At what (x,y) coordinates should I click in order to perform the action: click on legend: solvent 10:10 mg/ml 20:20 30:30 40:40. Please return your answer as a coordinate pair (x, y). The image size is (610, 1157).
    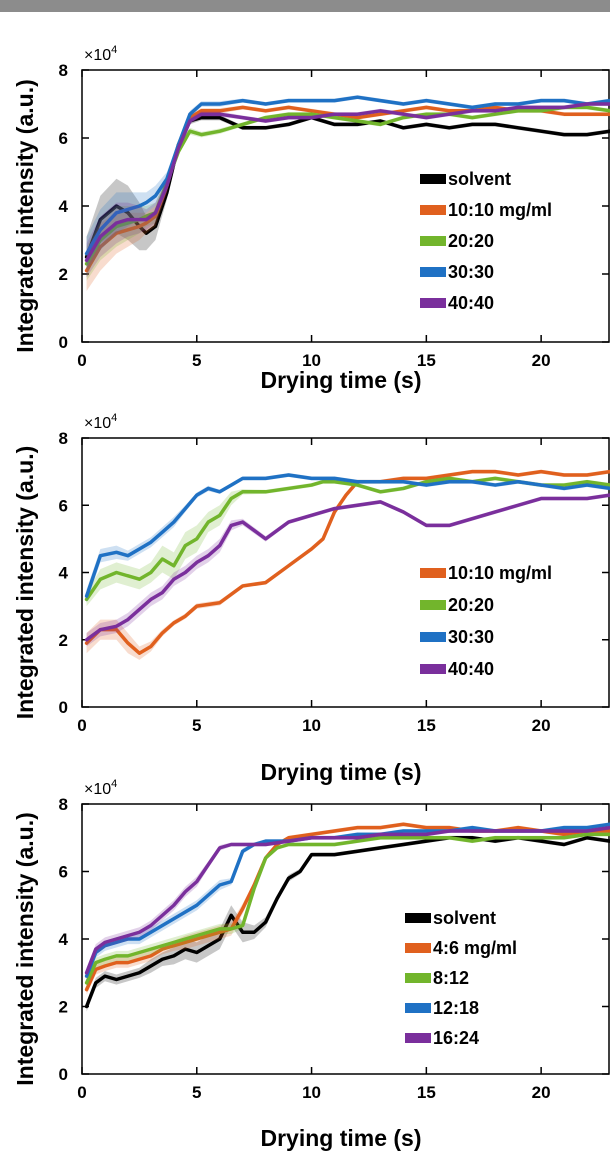
    Looking at the image, I should click on (486, 241).